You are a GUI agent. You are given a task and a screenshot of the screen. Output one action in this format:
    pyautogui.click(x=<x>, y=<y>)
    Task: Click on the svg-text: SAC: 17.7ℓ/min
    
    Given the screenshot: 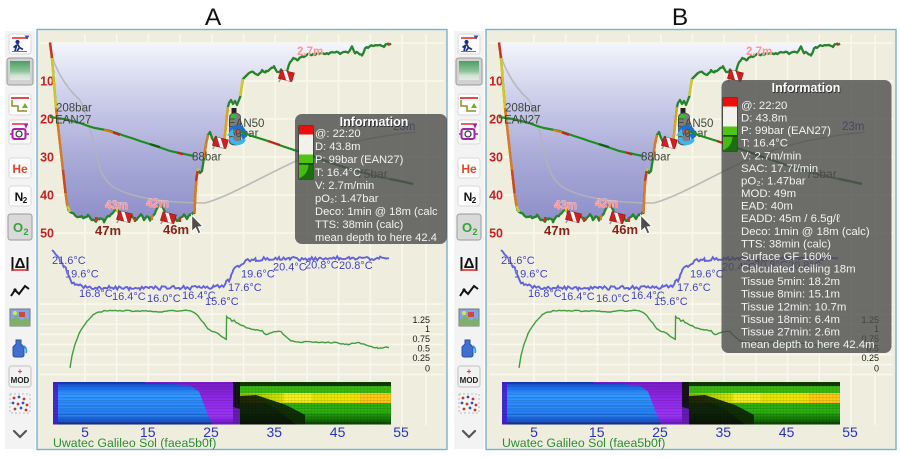 What is the action you would take?
    pyautogui.click(x=779, y=169)
    